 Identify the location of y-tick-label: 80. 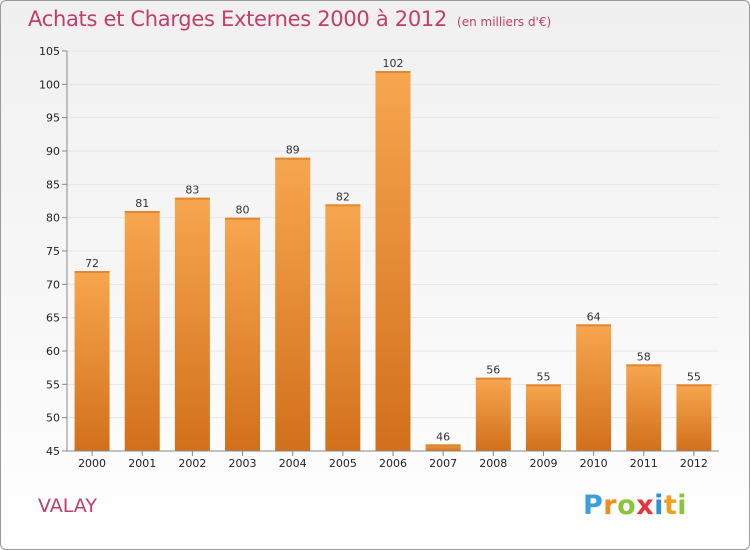
(53, 218).